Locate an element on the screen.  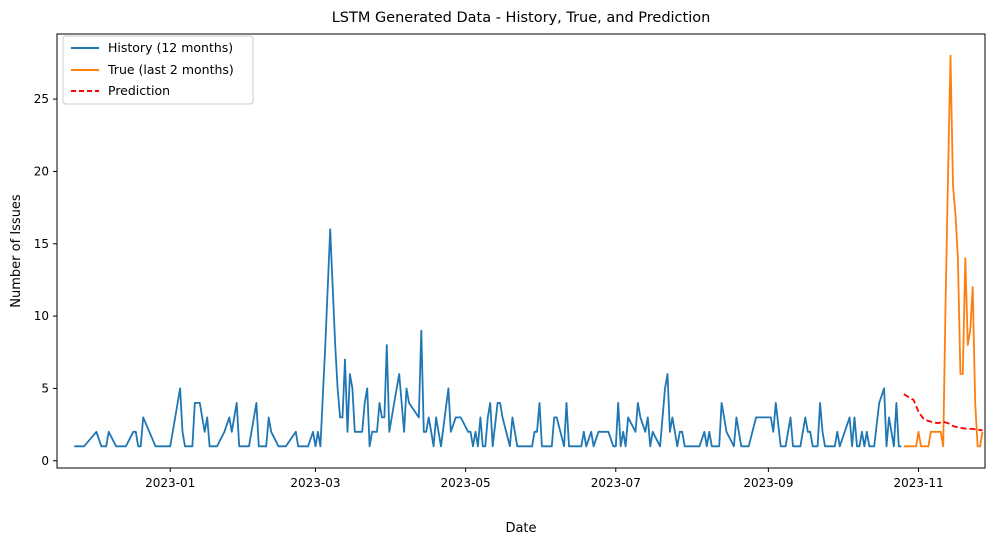
y-axis-label: Number of Issues is located at coordinates (16, 251).